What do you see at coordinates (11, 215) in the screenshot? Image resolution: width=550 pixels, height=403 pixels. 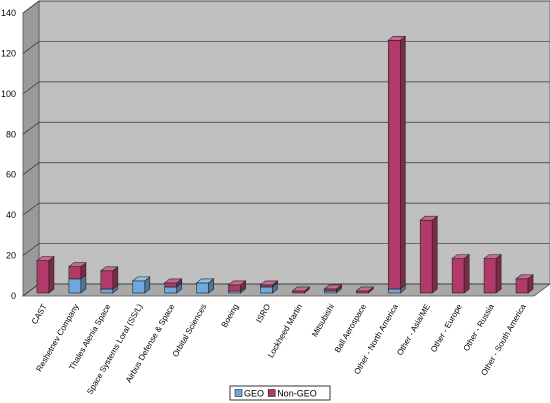 I see `y-tick-label: 40` at bounding box center [11, 215].